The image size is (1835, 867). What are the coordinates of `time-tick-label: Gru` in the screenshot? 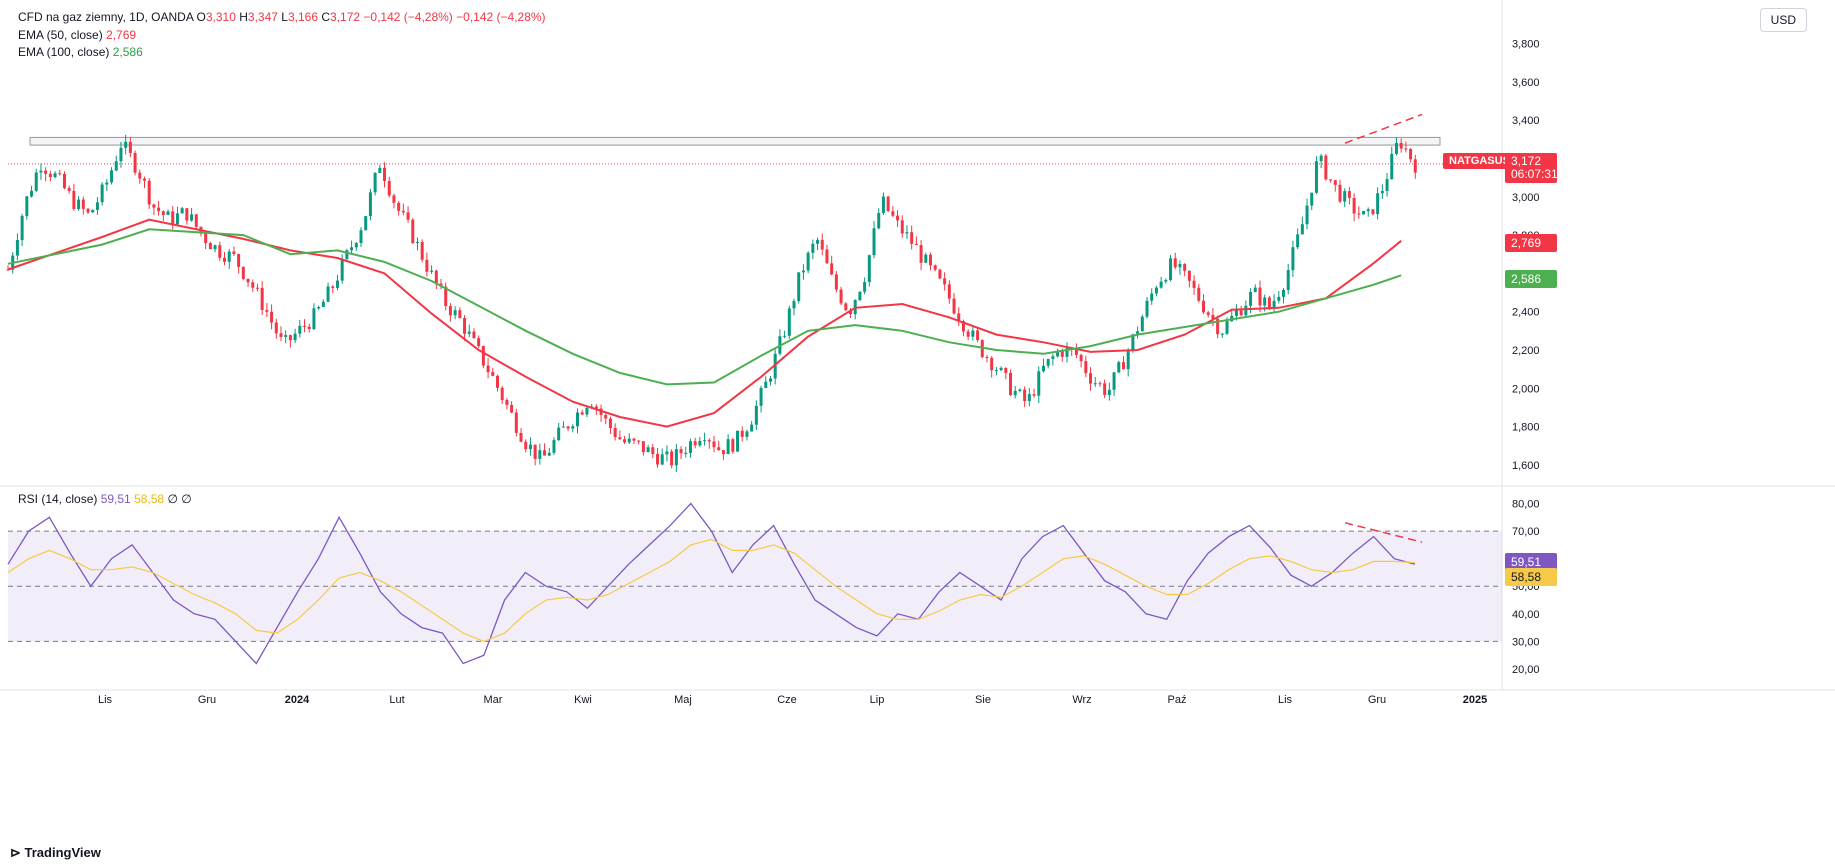 It's located at (207, 700).